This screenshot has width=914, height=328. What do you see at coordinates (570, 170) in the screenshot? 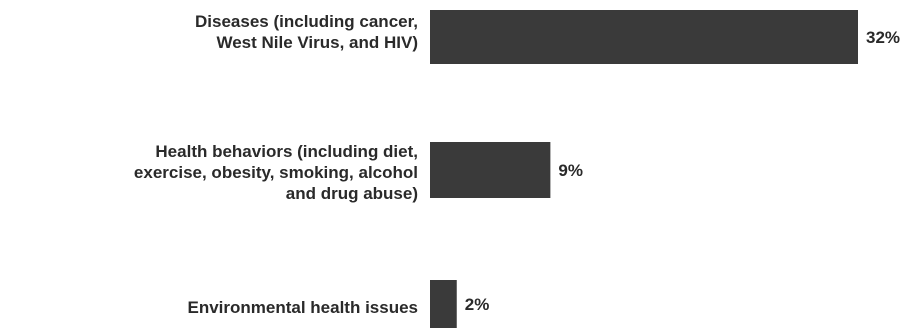
I see `value-label-health-behaviors: 9%` at bounding box center [570, 170].